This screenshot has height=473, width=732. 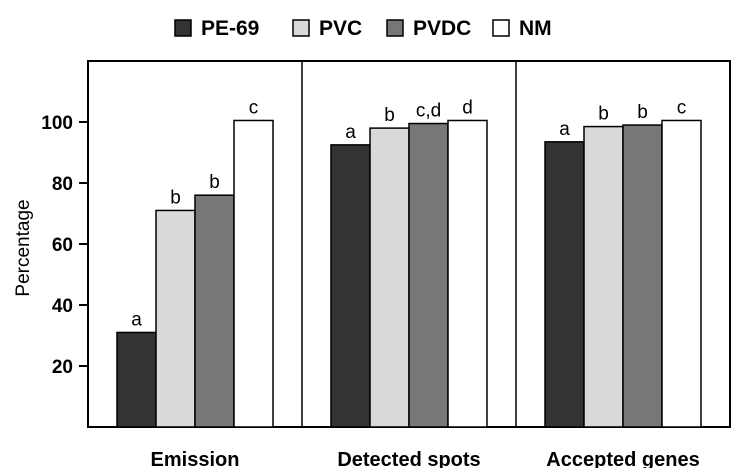 I want to click on bar-nm-accepted-genes, so click(x=681, y=273).